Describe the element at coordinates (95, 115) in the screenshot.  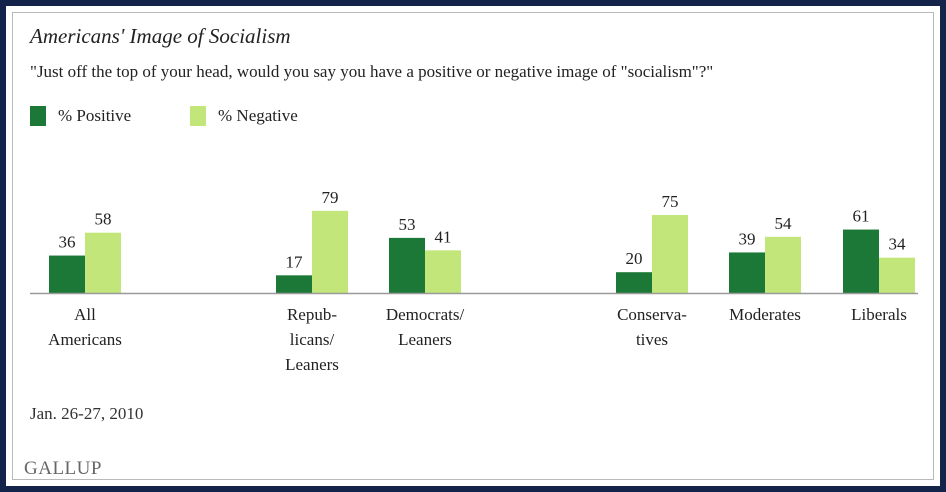
I see `legend-label-positive: % Positive` at that location.